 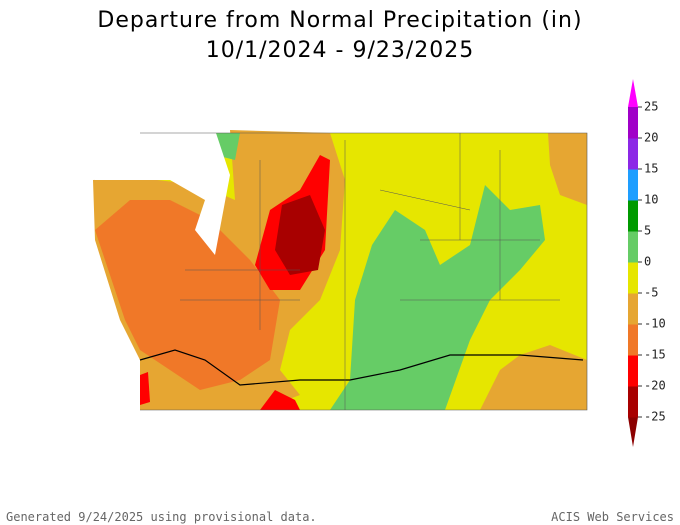 What do you see at coordinates (647, 231) in the screenshot?
I see `colorbar-tick-label: 5` at bounding box center [647, 231].